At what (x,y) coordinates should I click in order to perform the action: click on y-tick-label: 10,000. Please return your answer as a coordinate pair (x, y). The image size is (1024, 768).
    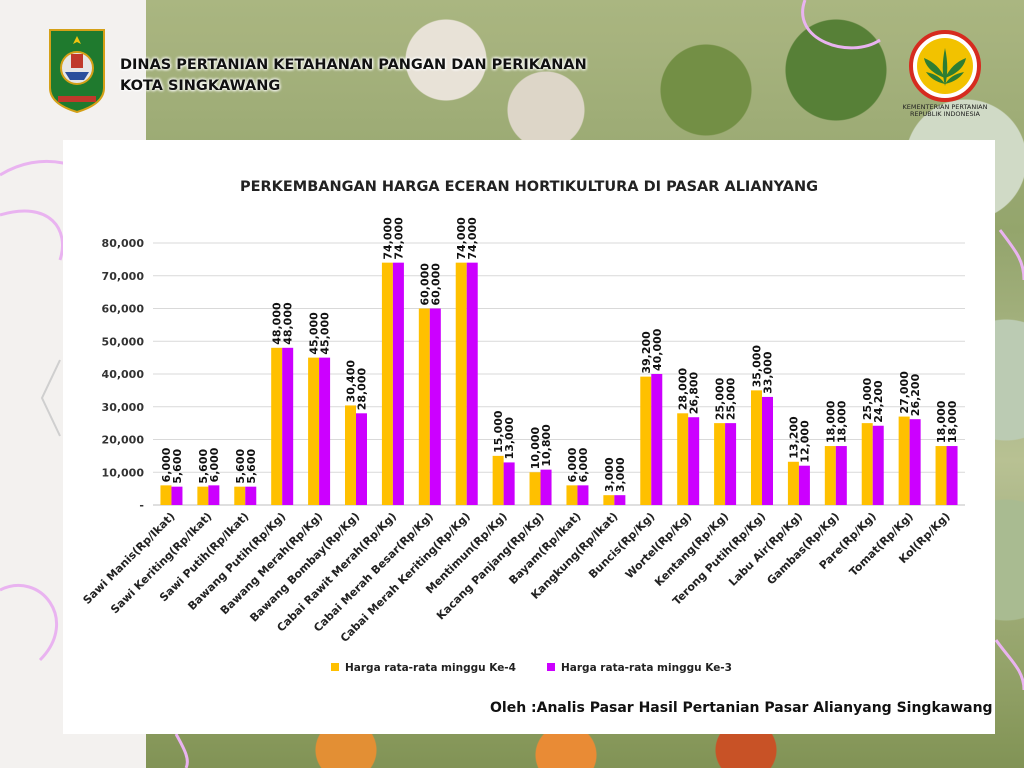
    Looking at the image, I should click on (123, 472).